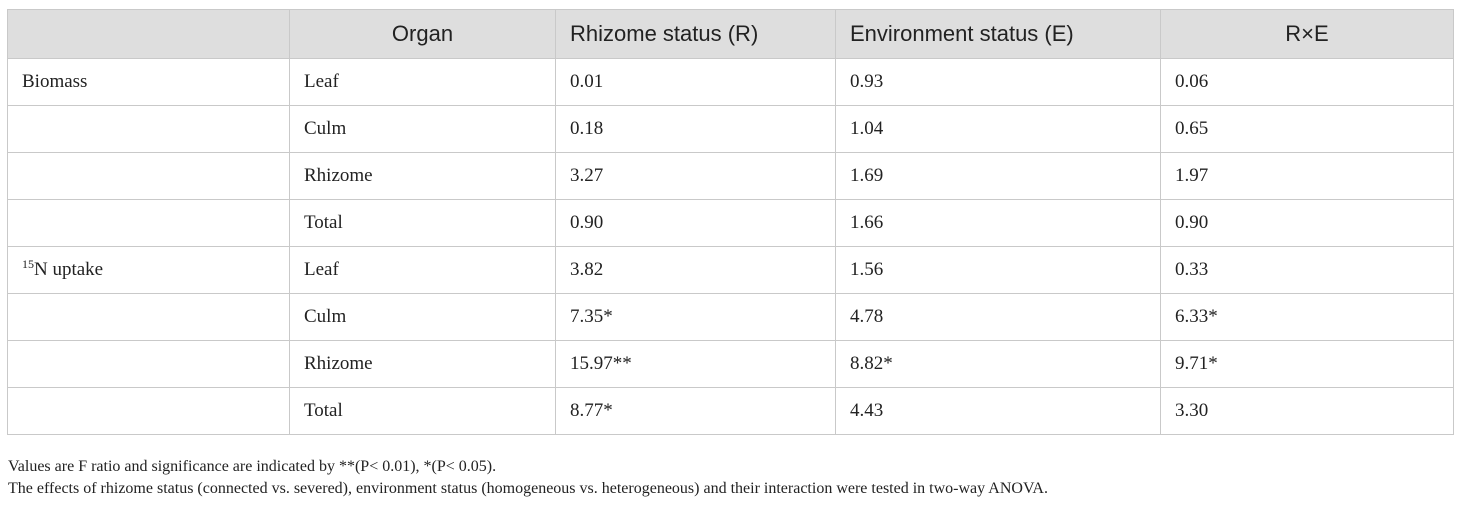  Describe the element at coordinates (1307, 317) in the screenshot. I see `interaction-value-cell: 6.33*` at that location.